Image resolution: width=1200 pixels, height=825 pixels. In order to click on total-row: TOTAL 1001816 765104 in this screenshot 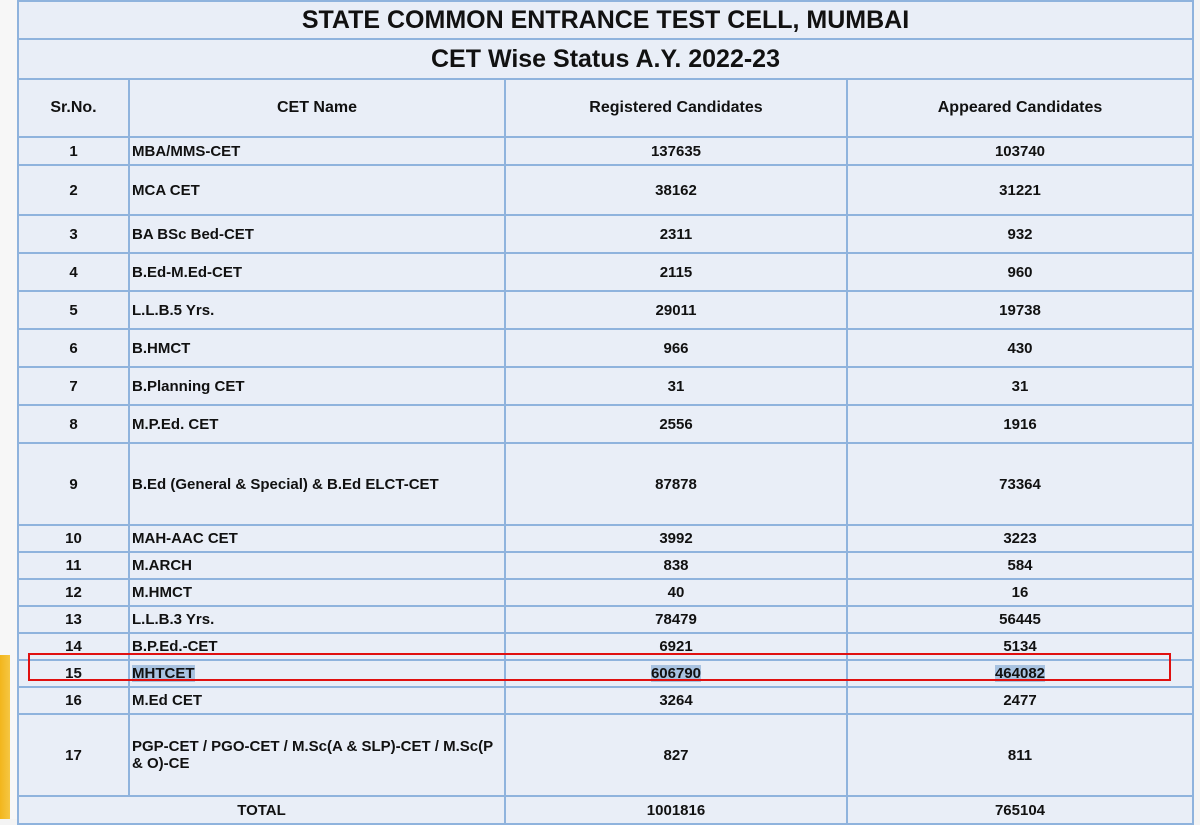, I will do `click(605, 810)`.